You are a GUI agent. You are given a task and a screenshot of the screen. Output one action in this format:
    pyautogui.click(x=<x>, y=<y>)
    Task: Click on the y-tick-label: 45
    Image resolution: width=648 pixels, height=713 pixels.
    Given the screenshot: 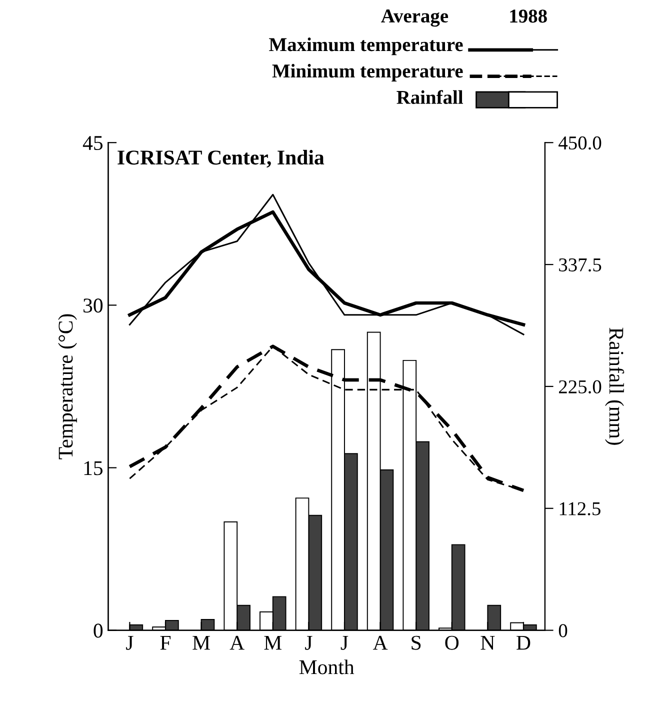 What is the action you would take?
    pyautogui.click(x=92, y=143)
    